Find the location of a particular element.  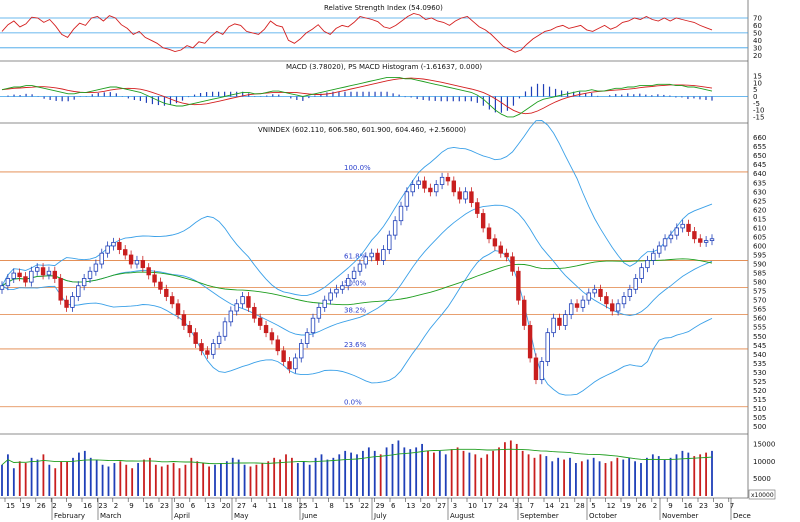

price-tick-label: 525 is located at coordinates (759, 382).